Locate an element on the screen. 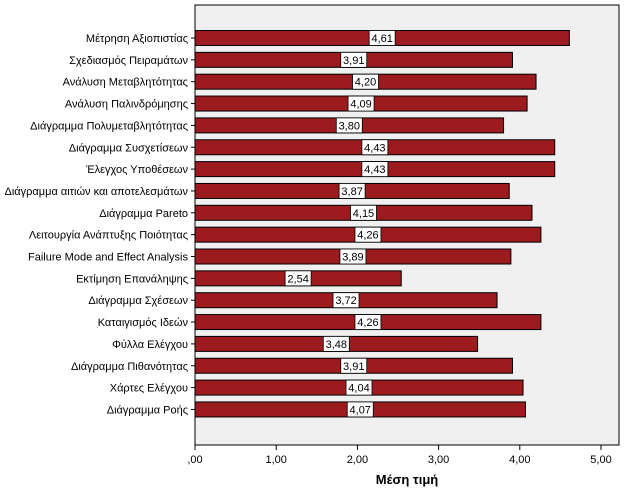 The height and width of the screenshot is (501, 626). data-label-text: 4,09 is located at coordinates (360, 105).